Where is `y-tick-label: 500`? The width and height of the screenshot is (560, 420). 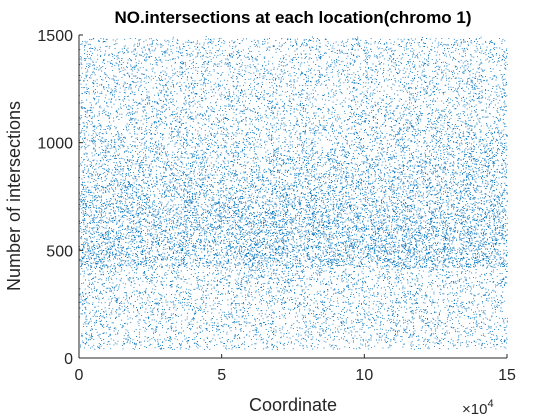
y-tick-label: 500 is located at coordinates (59, 251).